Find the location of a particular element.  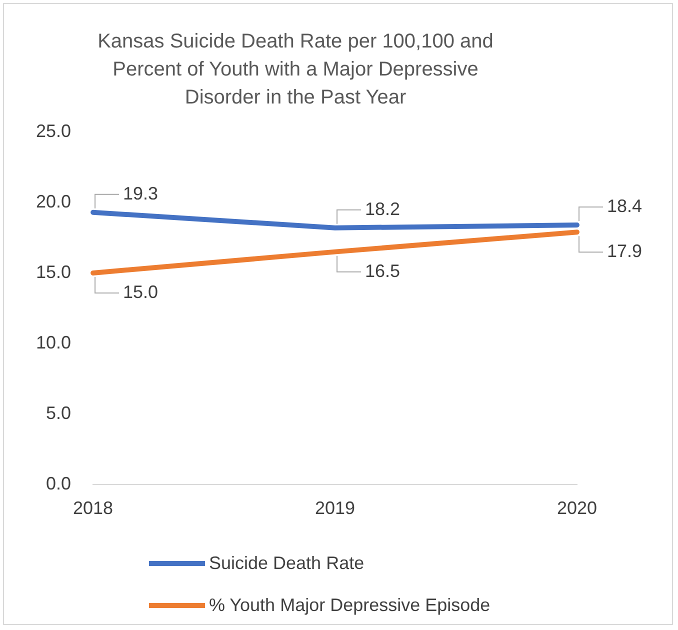

legend-label: Suicide Death Rate is located at coordinates (286, 563).